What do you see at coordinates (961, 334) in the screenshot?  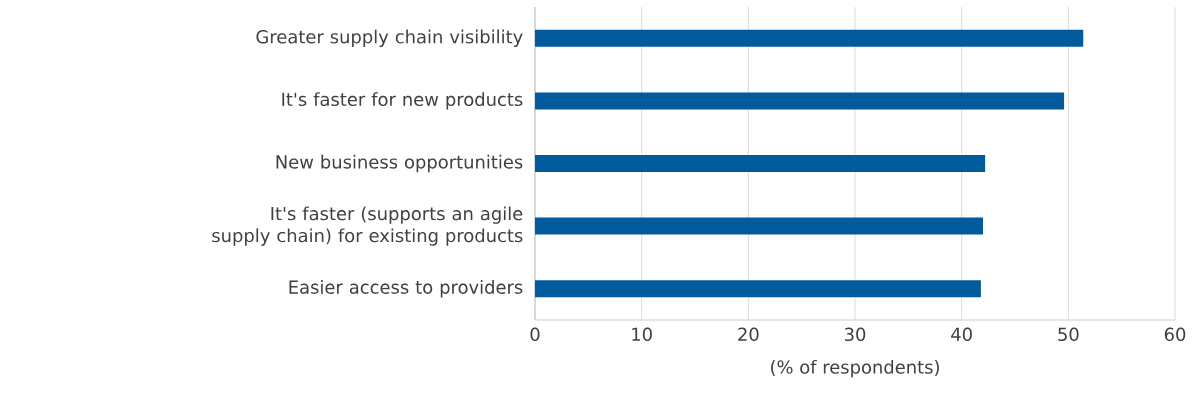 I see `x-tick-label: 40` at bounding box center [961, 334].